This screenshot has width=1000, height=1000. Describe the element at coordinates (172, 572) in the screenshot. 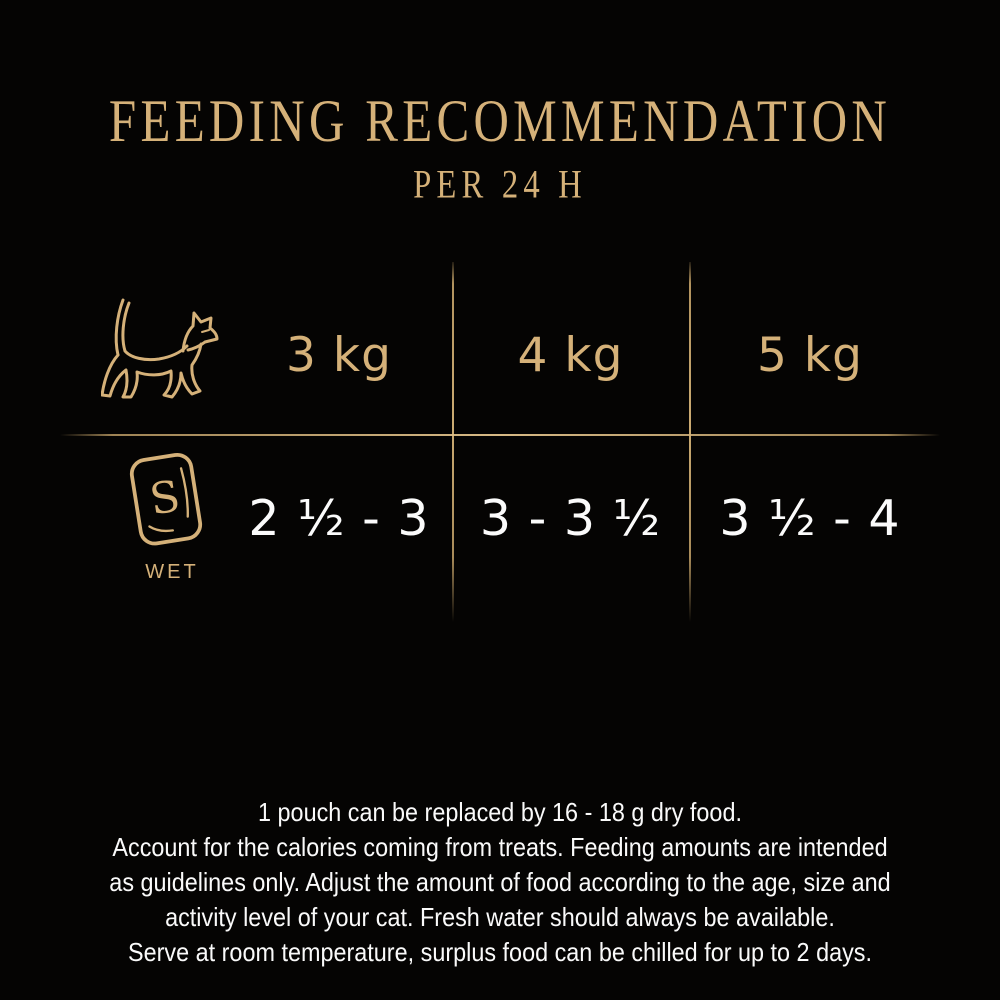

I see `wet-row-label: WET` at that location.